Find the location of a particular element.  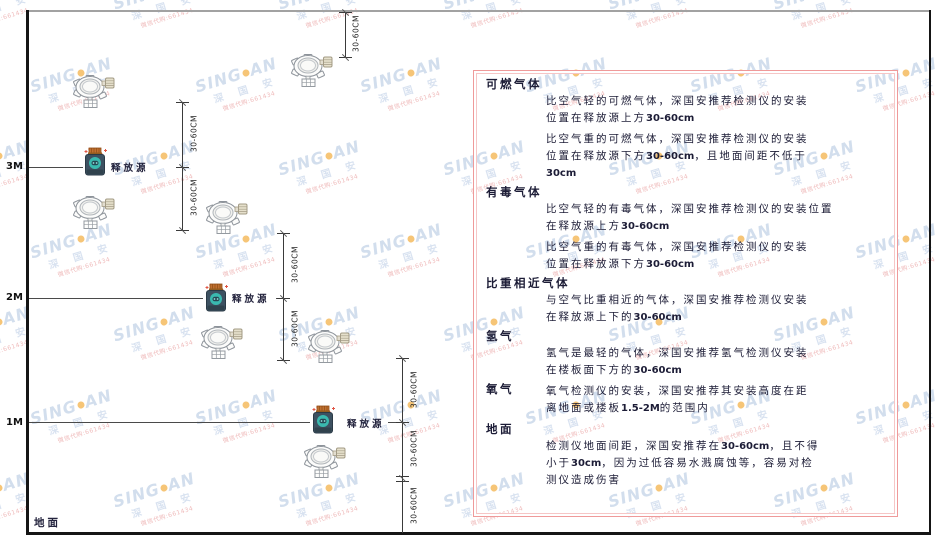

section-paragraph: 比空气重的有毒气体，深国安推荐检测仪的安装 位置在释放源下方30-60cm is located at coordinates (677, 256).